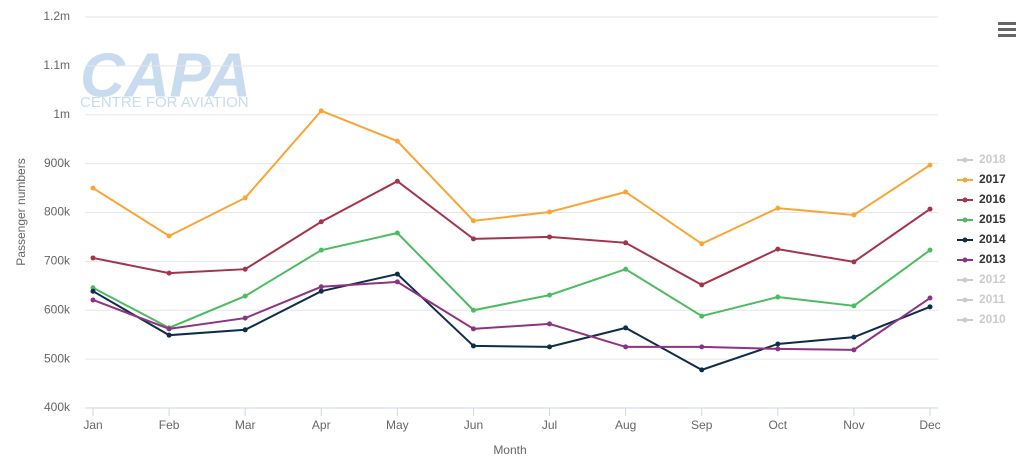 The image size is (1032, 471). What do you see at coordinates (981, 279) in the screenshot?
I see `legend-item: 2012` at bounding box center [981, 279].